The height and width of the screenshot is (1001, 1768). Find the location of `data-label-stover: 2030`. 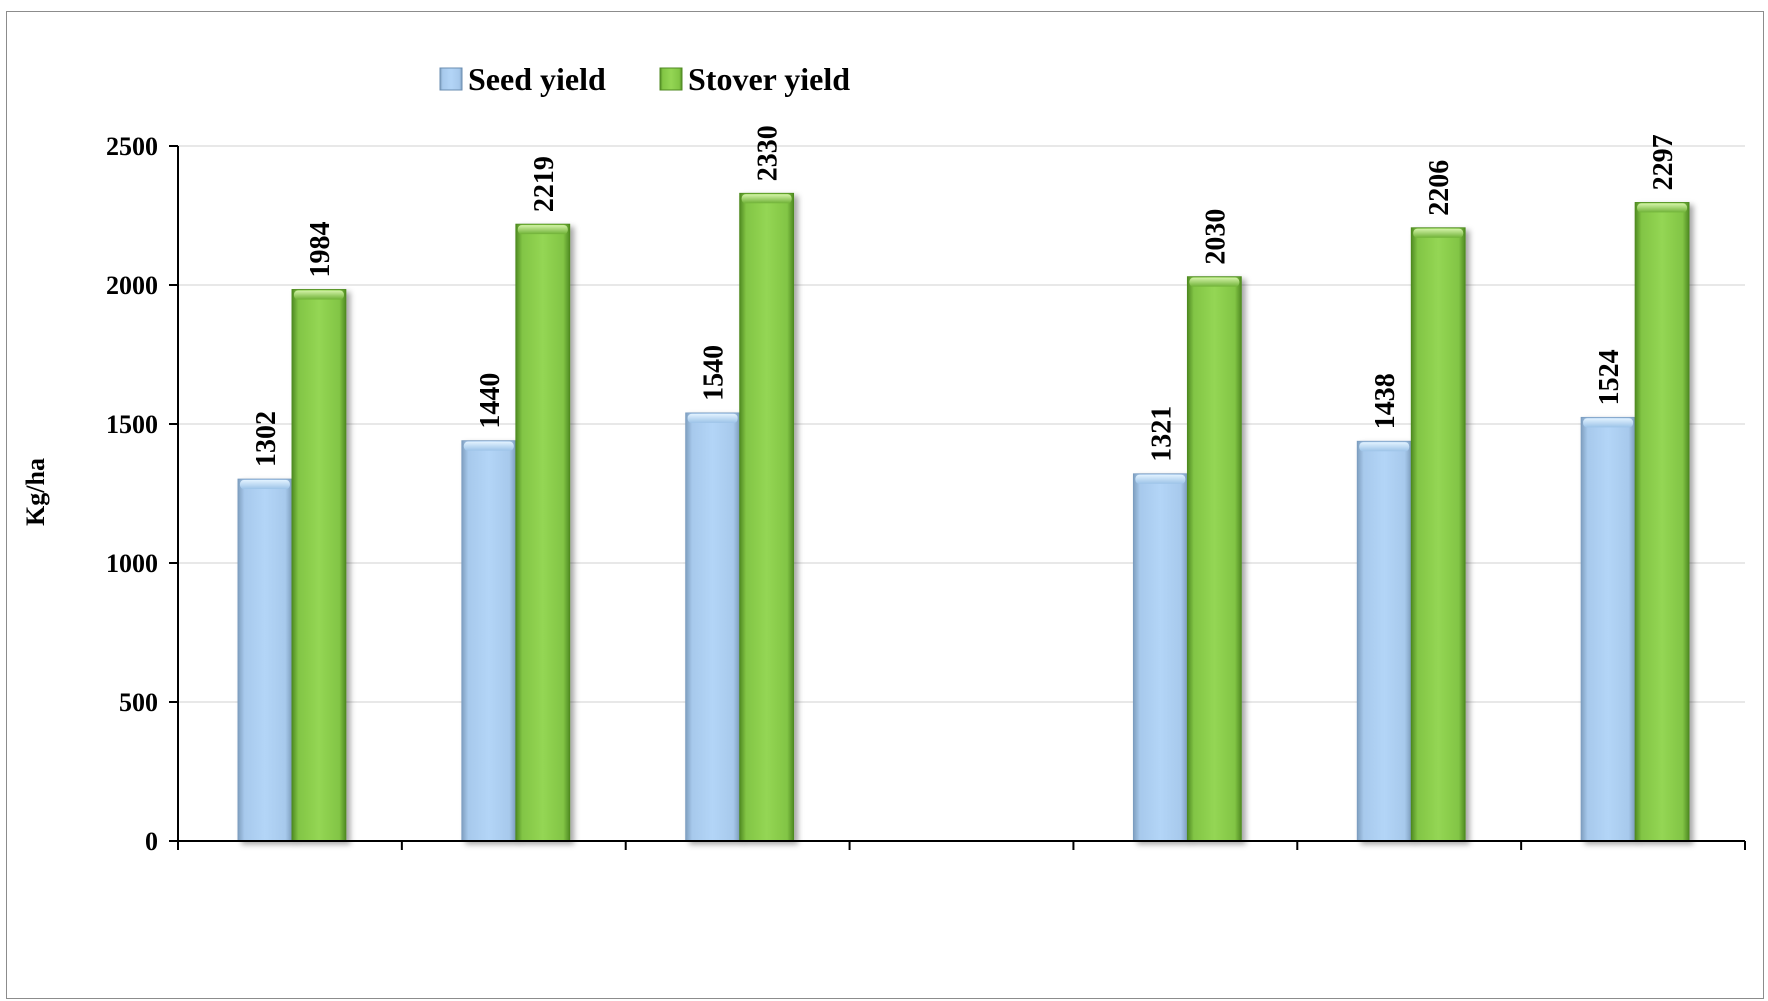

data-label-stover: 2030 is located at coordinates (1215, 237).